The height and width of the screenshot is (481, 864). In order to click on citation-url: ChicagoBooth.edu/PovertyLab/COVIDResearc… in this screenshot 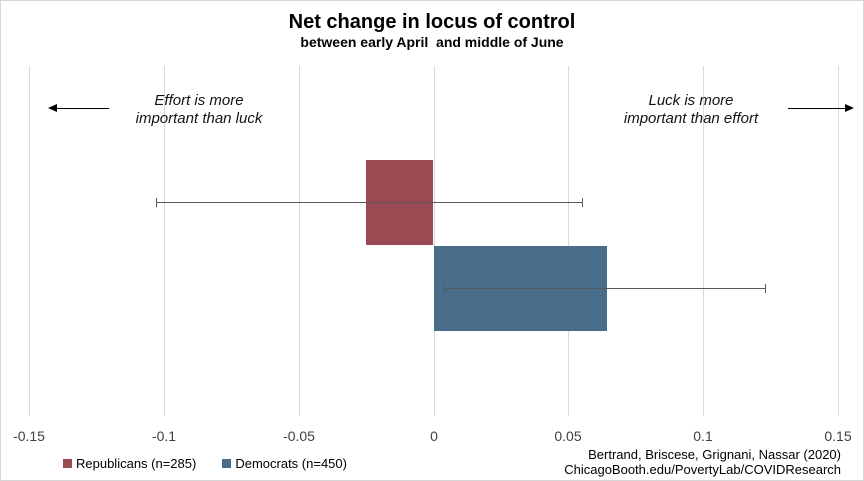, I will do `click(702, 469)`.